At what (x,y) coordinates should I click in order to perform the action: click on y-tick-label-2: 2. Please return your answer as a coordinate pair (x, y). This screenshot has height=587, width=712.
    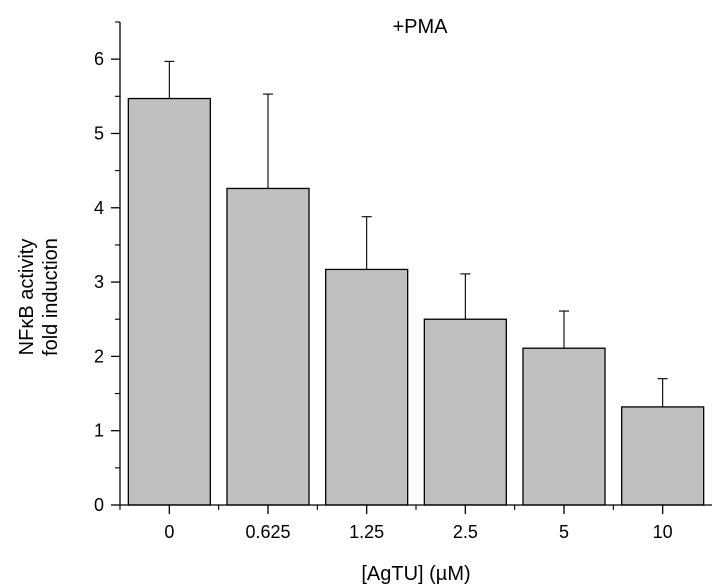
    Looking at the image, I should click on (99, 356).